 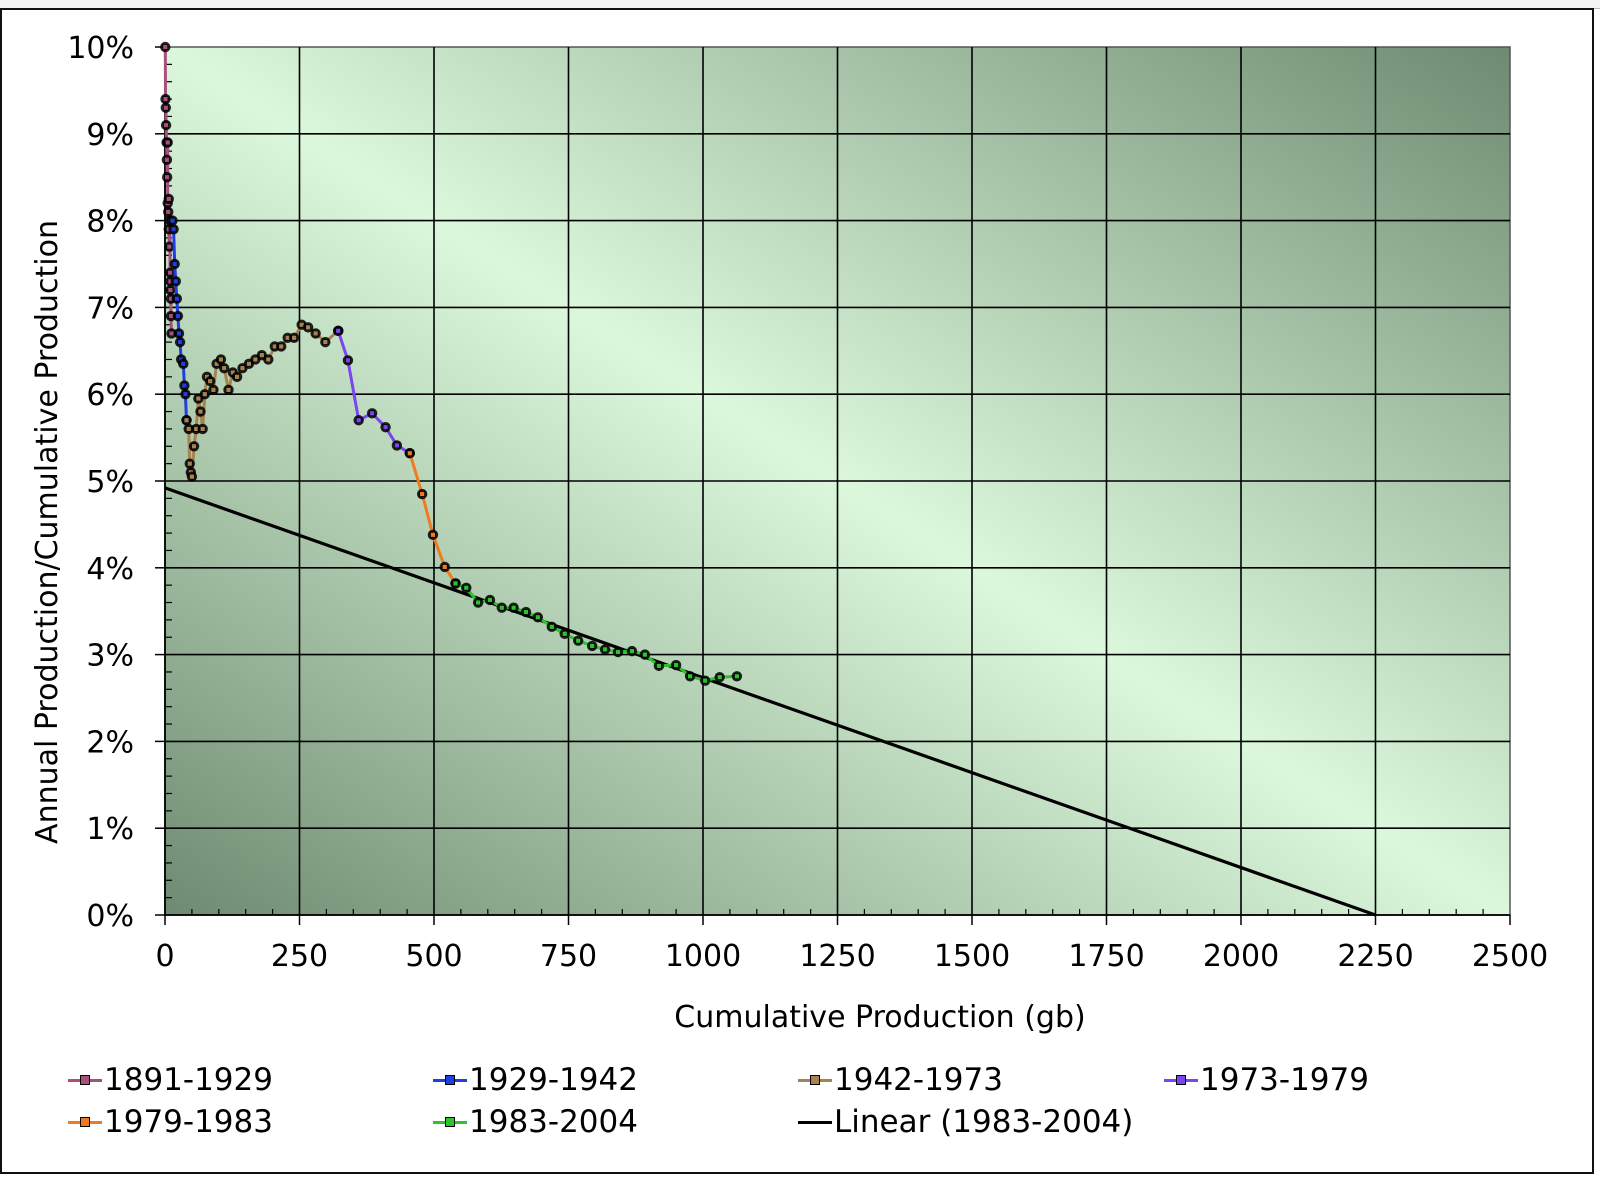 What do you see at coordinates (972, 956) in the screenshot?
I see `x-tick-label: 1500` at bounding box center [972, 956].